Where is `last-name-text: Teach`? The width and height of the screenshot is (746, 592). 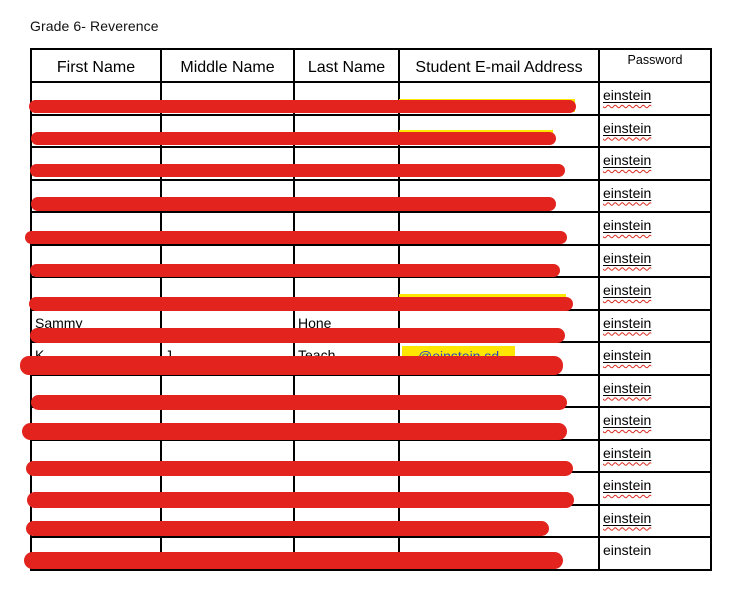 last-name-text: Teach is located at coordinates (317, 355).